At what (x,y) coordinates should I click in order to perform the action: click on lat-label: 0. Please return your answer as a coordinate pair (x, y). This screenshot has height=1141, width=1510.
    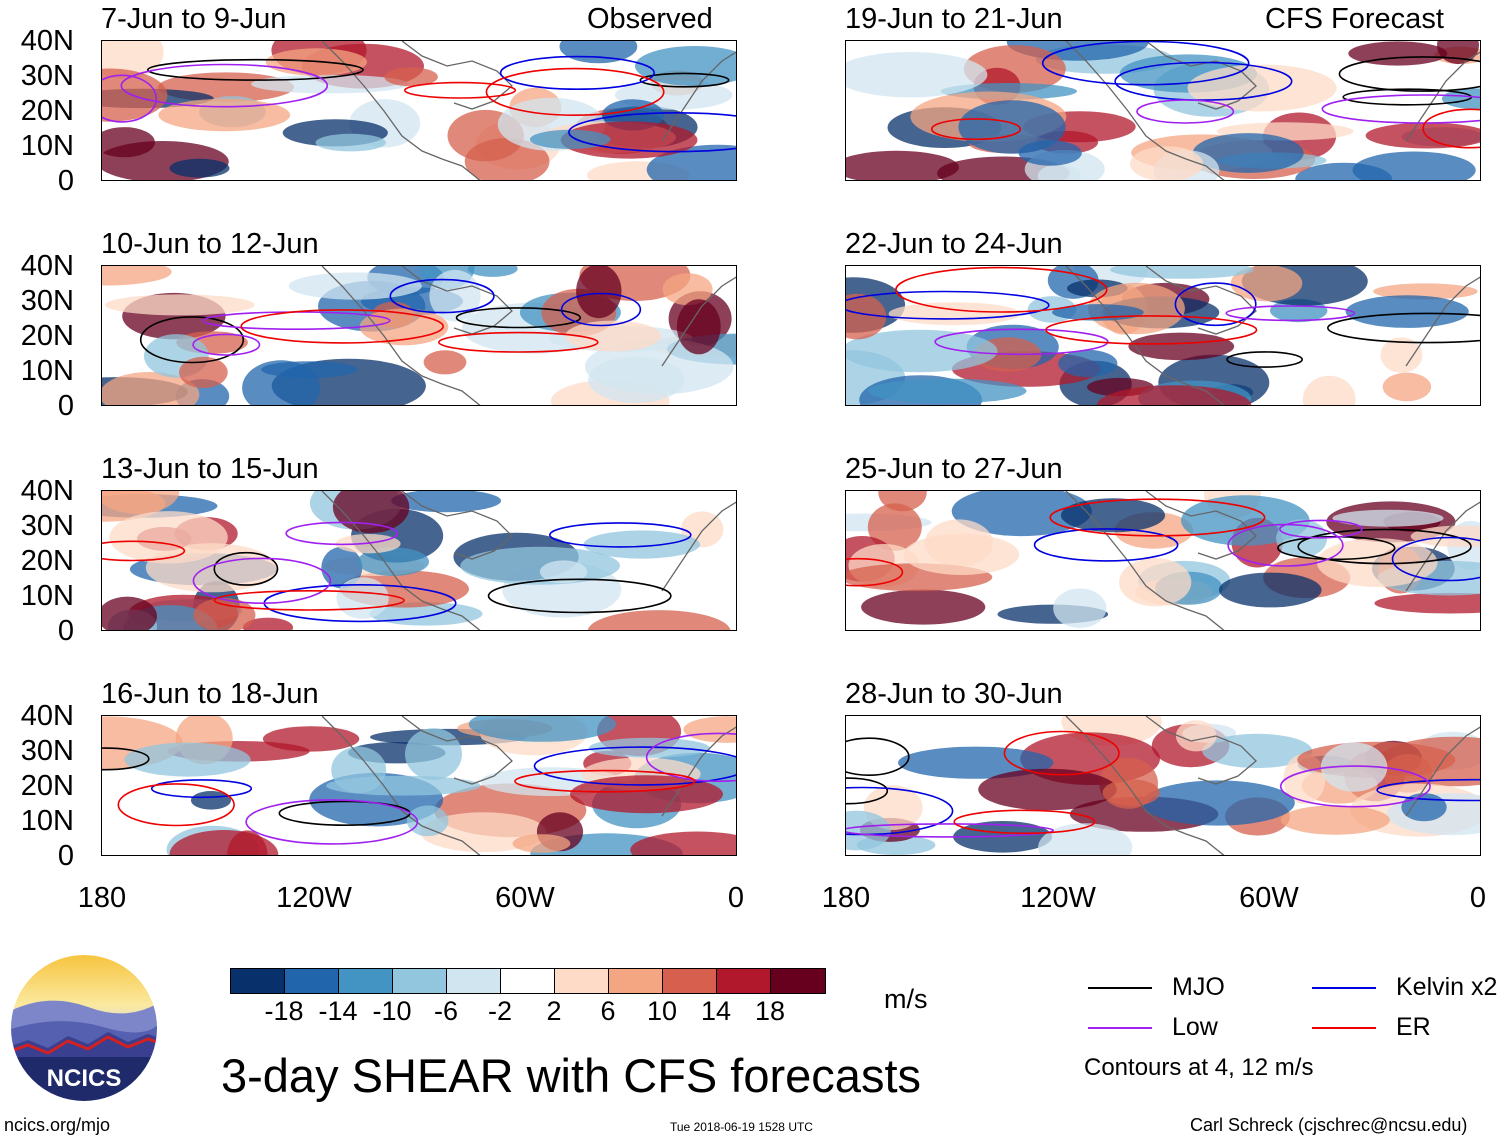
    Looking at the image, I should click on (65, 181).